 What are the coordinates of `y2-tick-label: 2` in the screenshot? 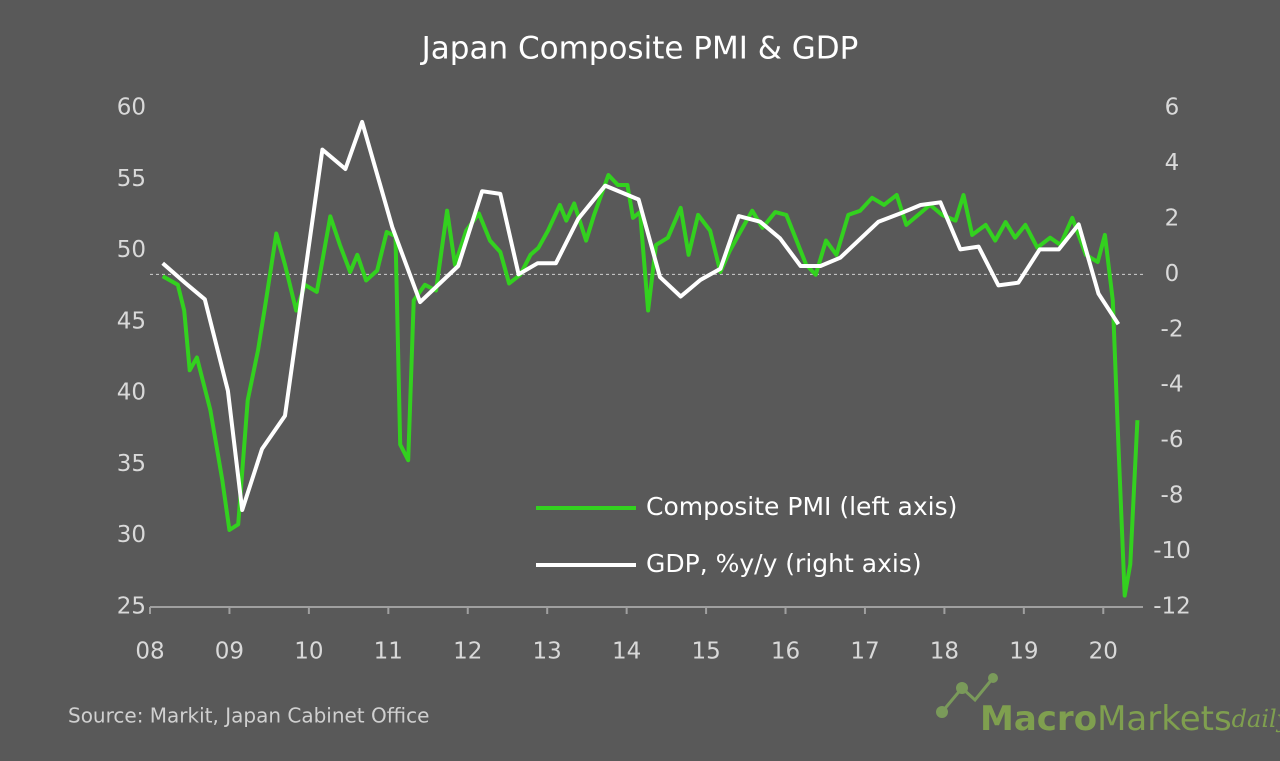 It's located at (1172, 218).